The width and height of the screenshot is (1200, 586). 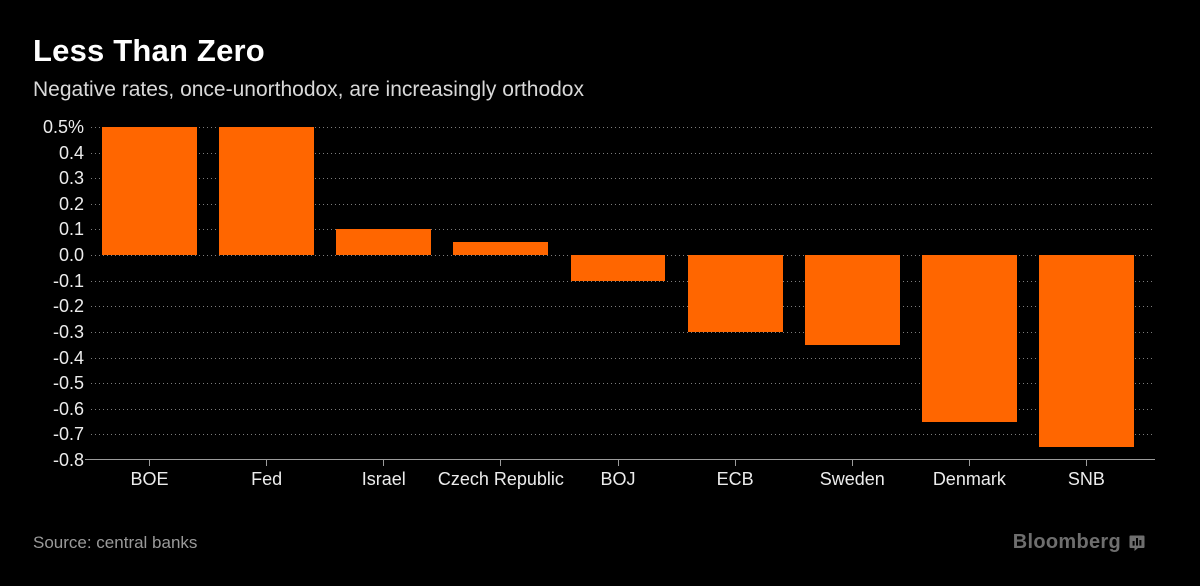 What do you see at coordinates (267, 479) in the screenshot?
I see `x-axis-label: Fed` at bounding box center [267, 479].